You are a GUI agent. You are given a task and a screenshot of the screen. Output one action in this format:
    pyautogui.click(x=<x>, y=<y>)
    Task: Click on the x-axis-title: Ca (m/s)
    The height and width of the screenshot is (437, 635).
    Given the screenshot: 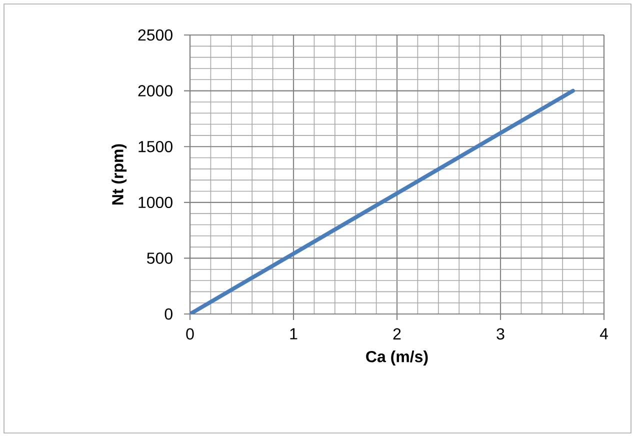 What is the action you would take?
    pyautogui.click(x=397, y=358)
    